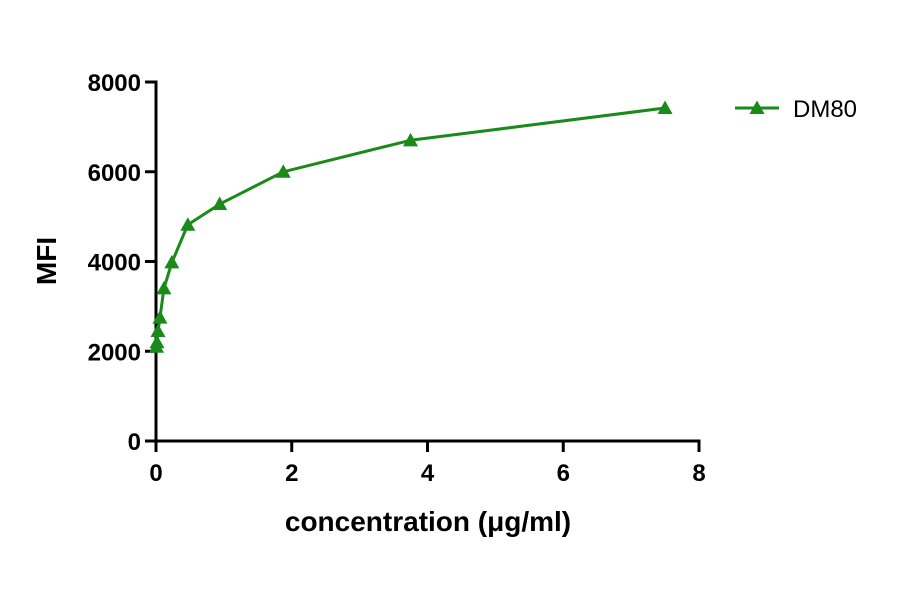  I want to click on legend-label: DM80, so click(825, 109).